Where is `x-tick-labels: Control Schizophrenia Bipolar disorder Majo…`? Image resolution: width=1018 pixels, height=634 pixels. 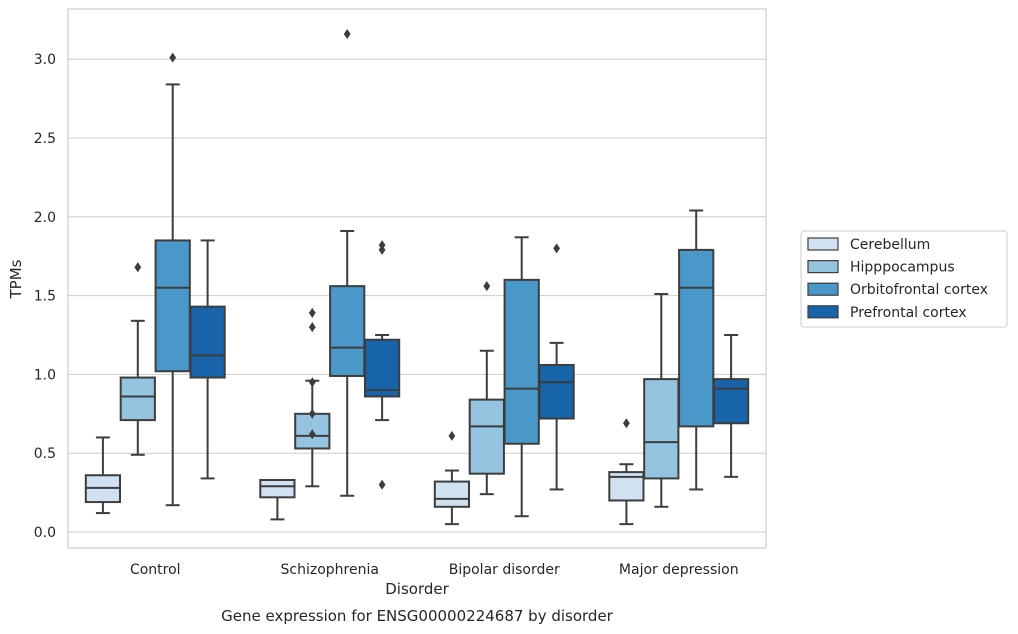
x-tick-labels: Control Schizophrenia Bipolar disorder Majo… is located at coordinates (434, 570).